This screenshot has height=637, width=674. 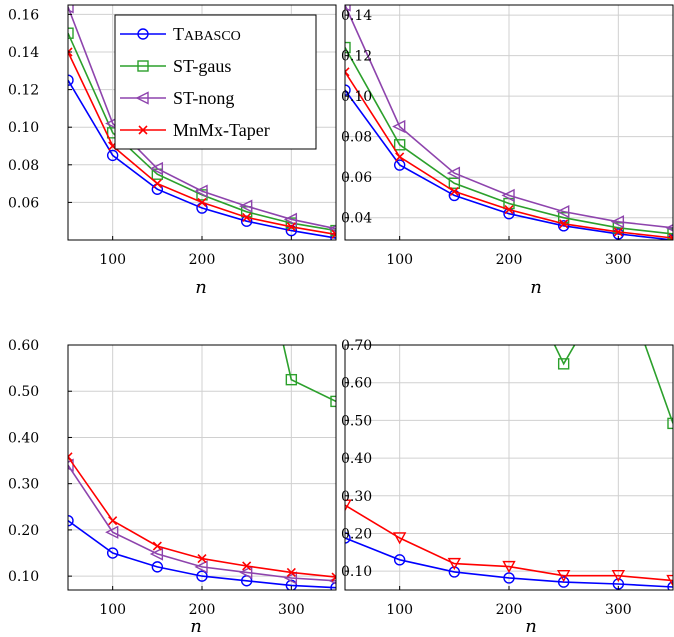 I want to click on plot-area, so click(x=202, y=122).